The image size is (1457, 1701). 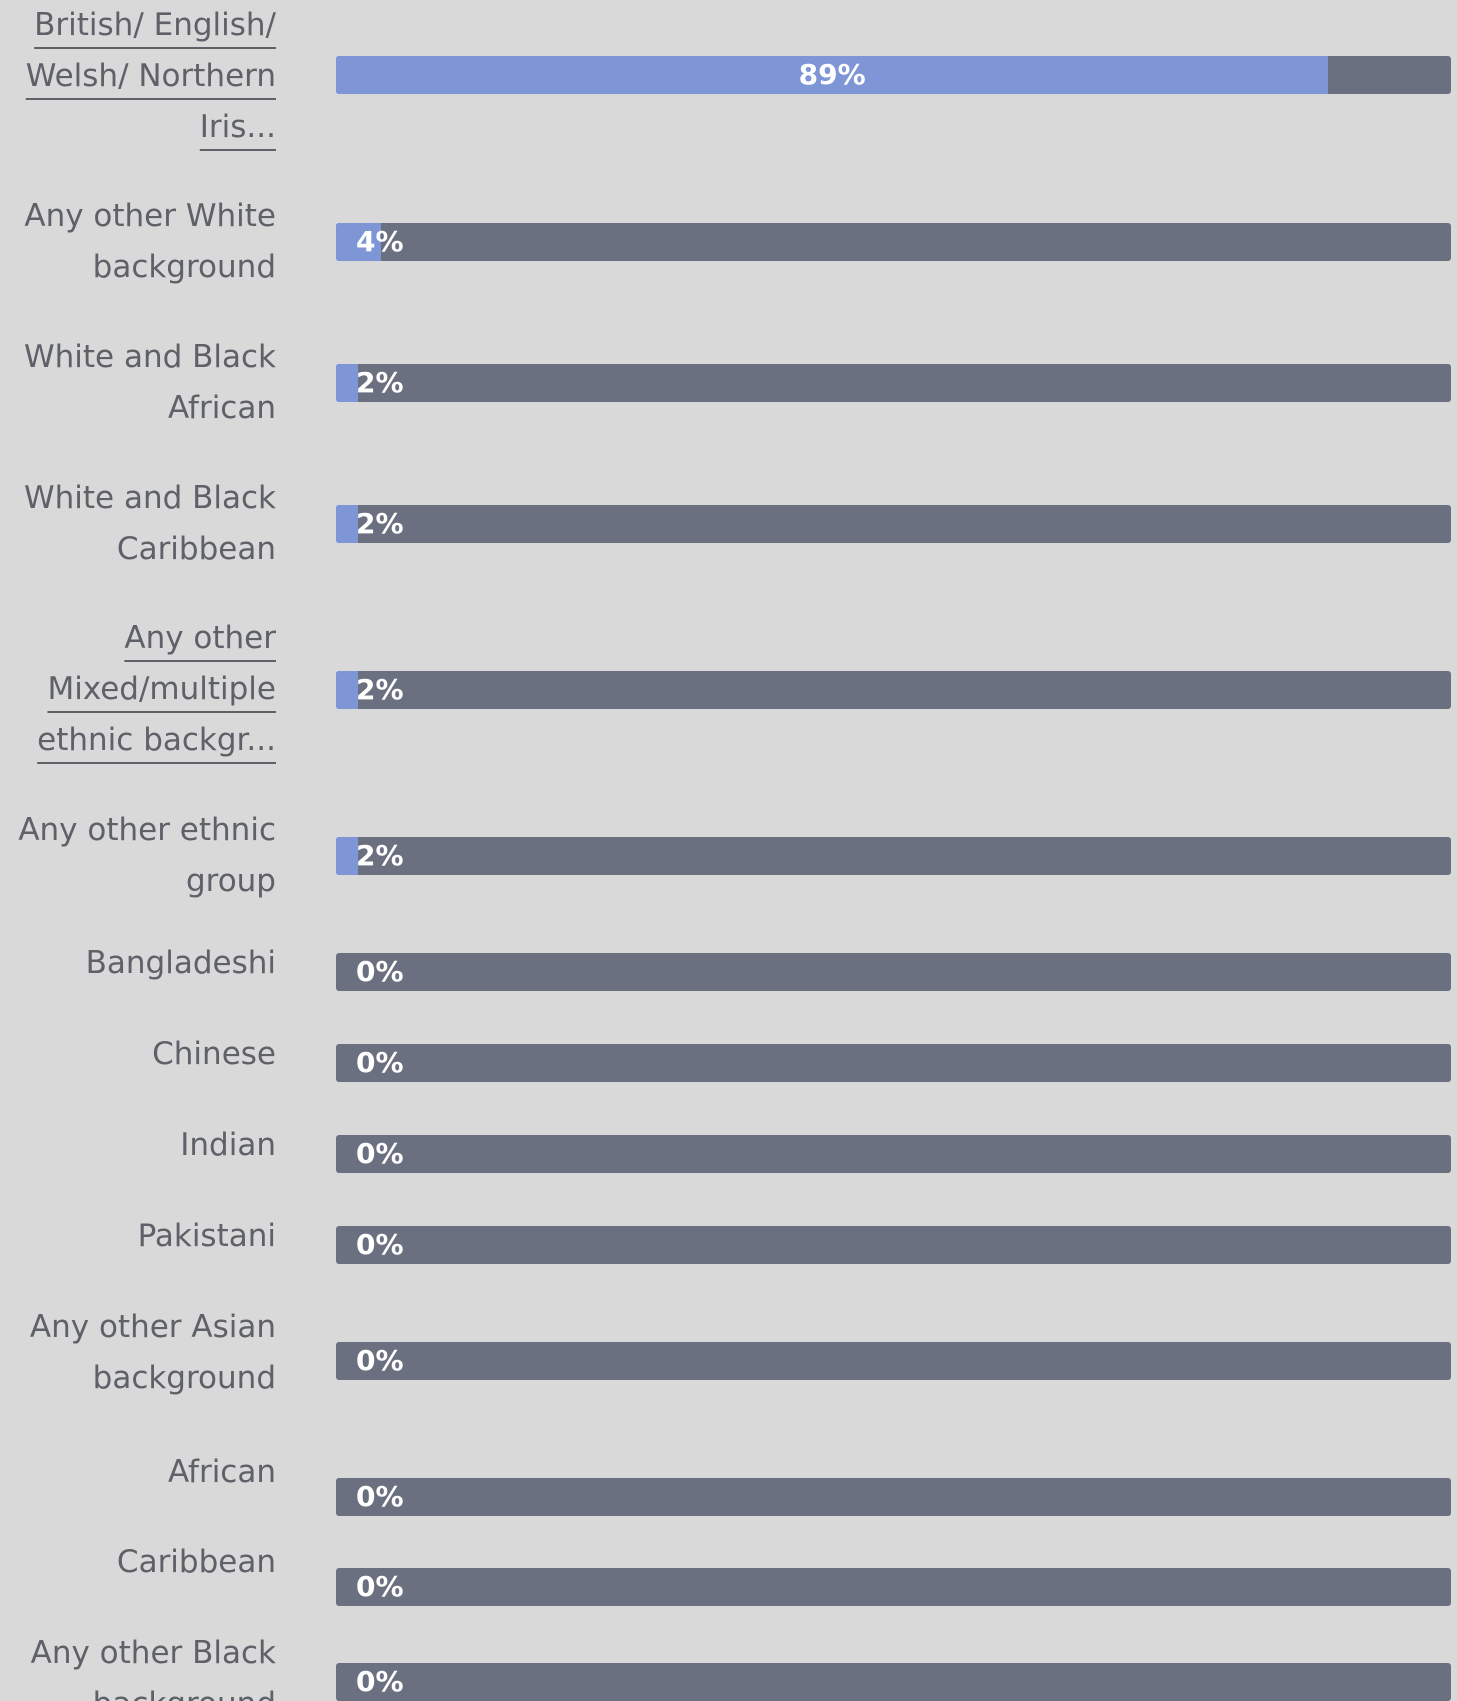 What do you see at coordinates (149, 382) in the screenshot?
I see `category-label: White and Black African` at bounding box center [149, 382].